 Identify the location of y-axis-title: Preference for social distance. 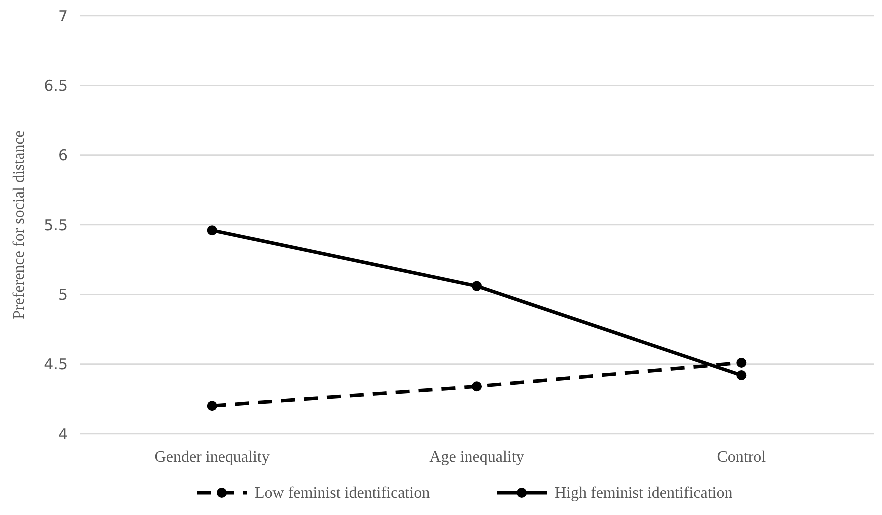
(19, 225).